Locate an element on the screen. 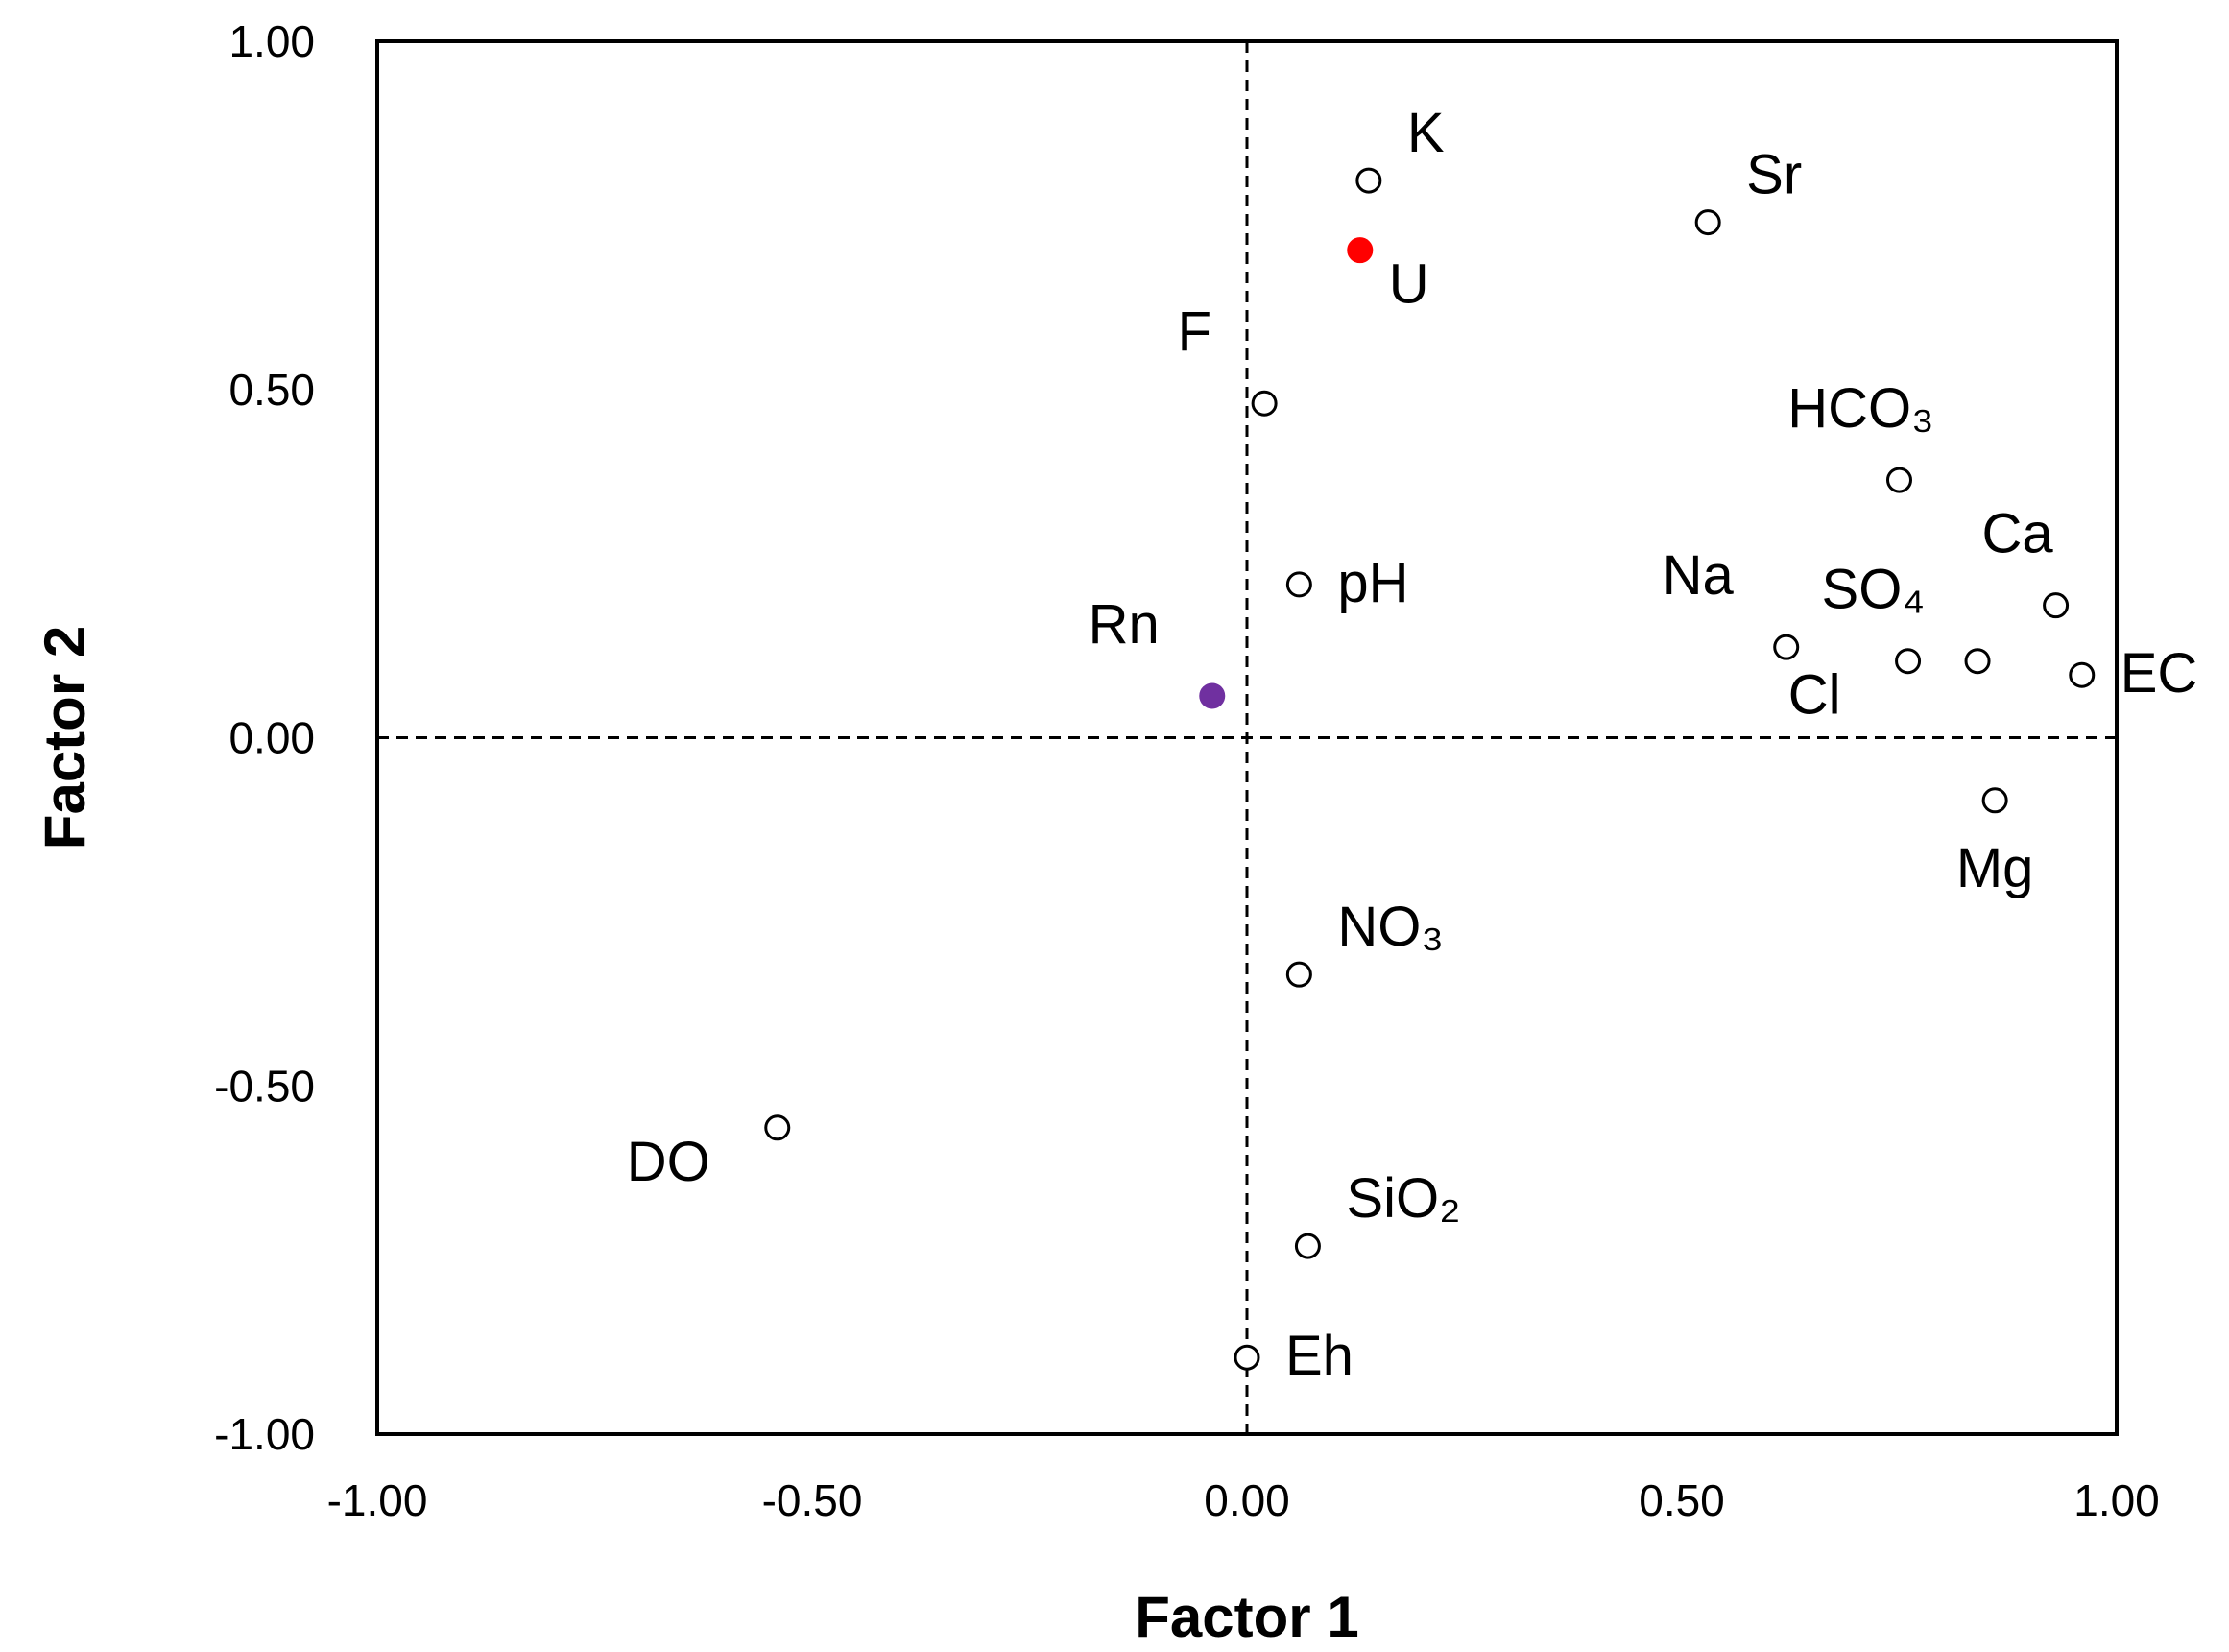  point-label: SiO₂ is located at coordinates (1403, 1198).